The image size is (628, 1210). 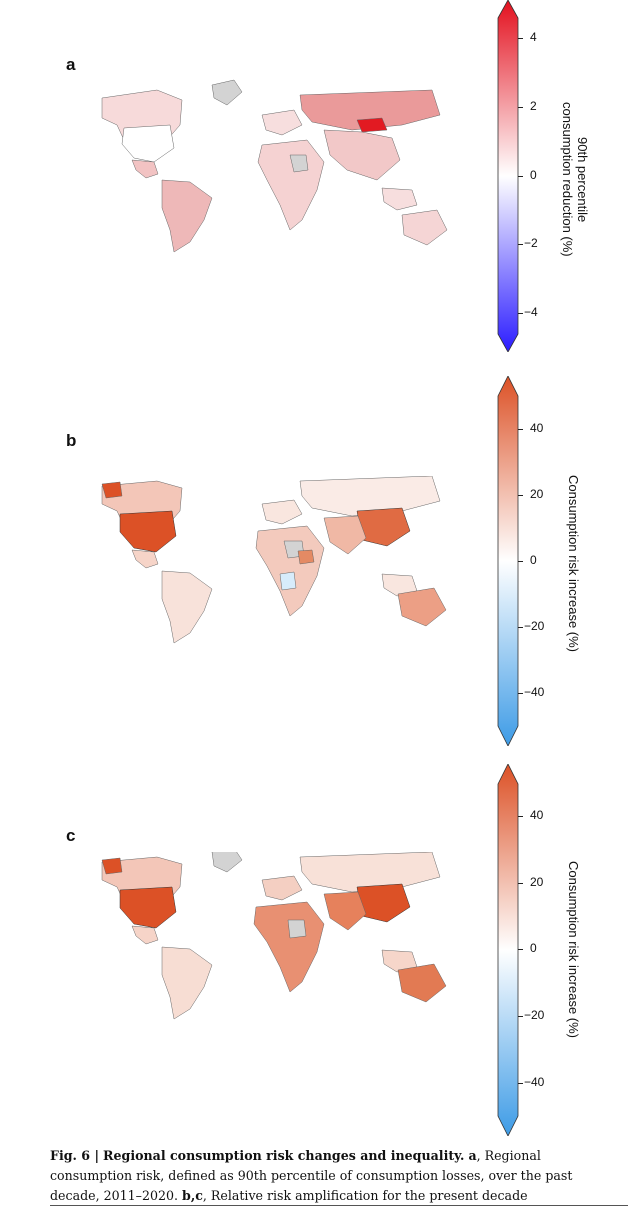 What do you see at coordinates (274, 936) in the screenshot?
I see `world-map-c` at bounding box center [274, 936].